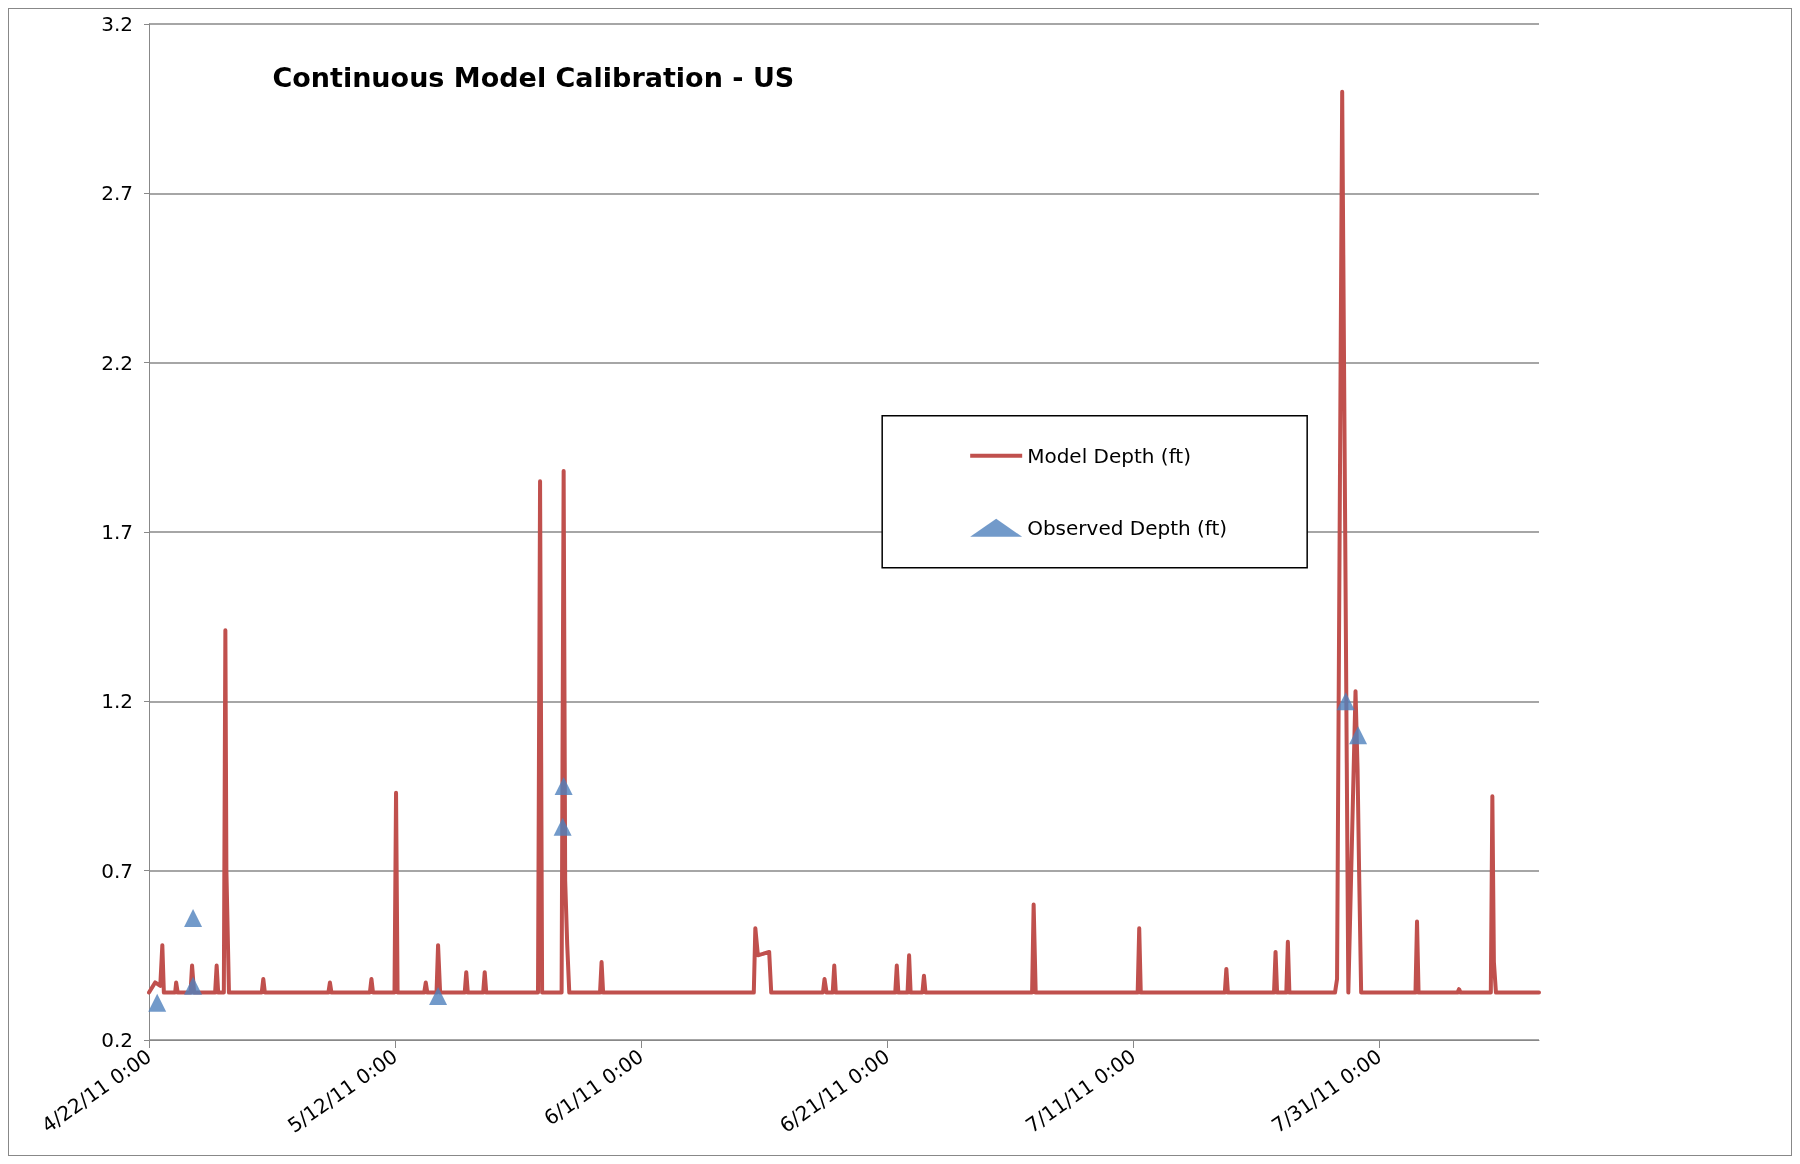 The image size is (1800, 1164). Describe the element at coordinates (117, 532) in the screenshot. I see `y-tick-label: 1.7` at that location.